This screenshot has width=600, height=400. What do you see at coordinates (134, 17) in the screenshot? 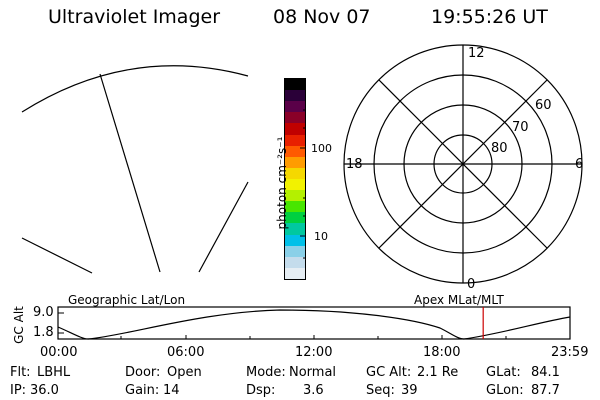
I see `instrument-title: Ultraviolet Imager` at bounding box center [134, 17].